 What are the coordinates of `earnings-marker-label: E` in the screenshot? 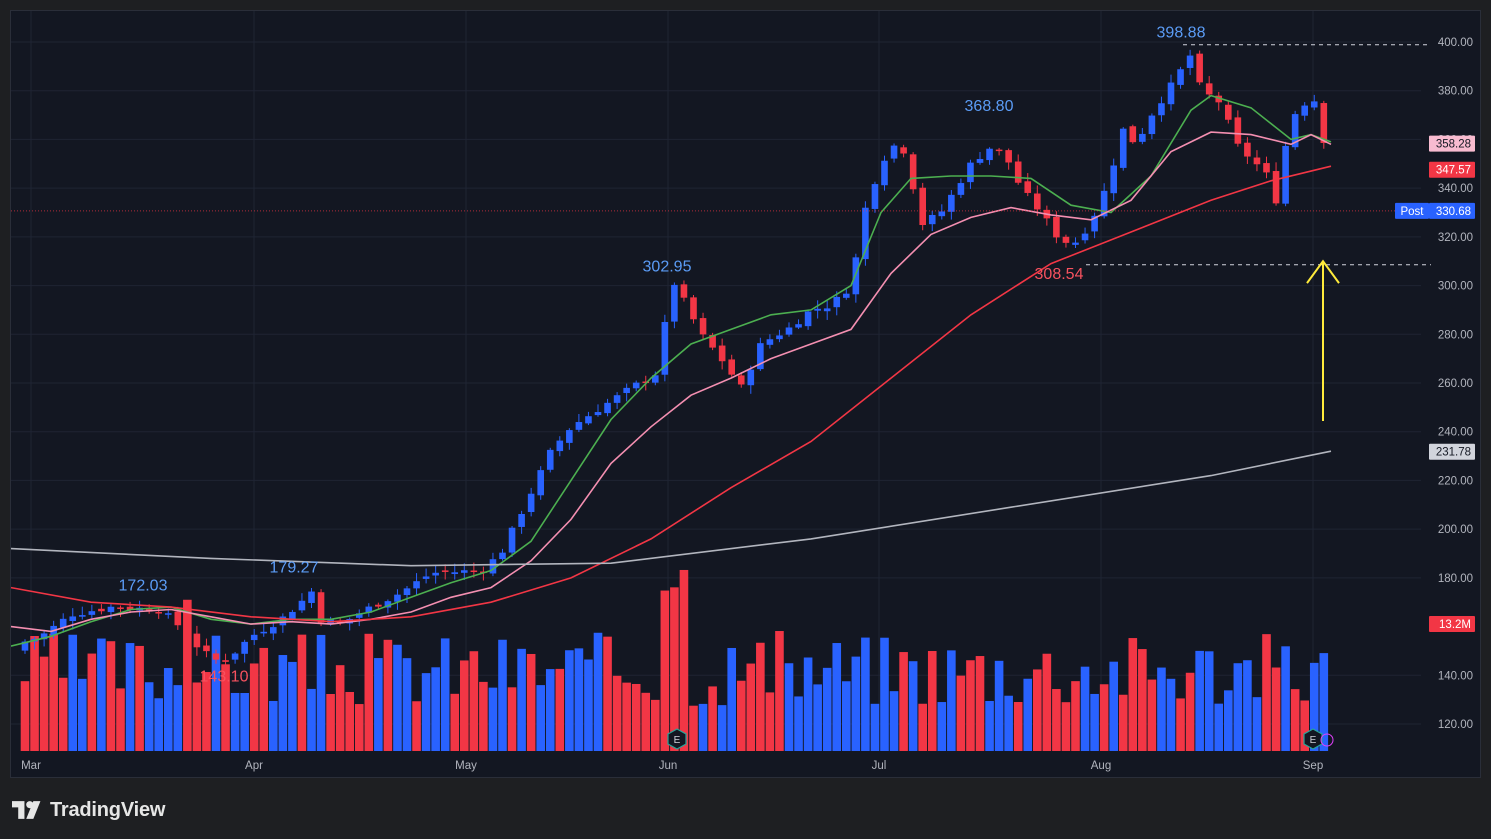 It's located at (677, 740).